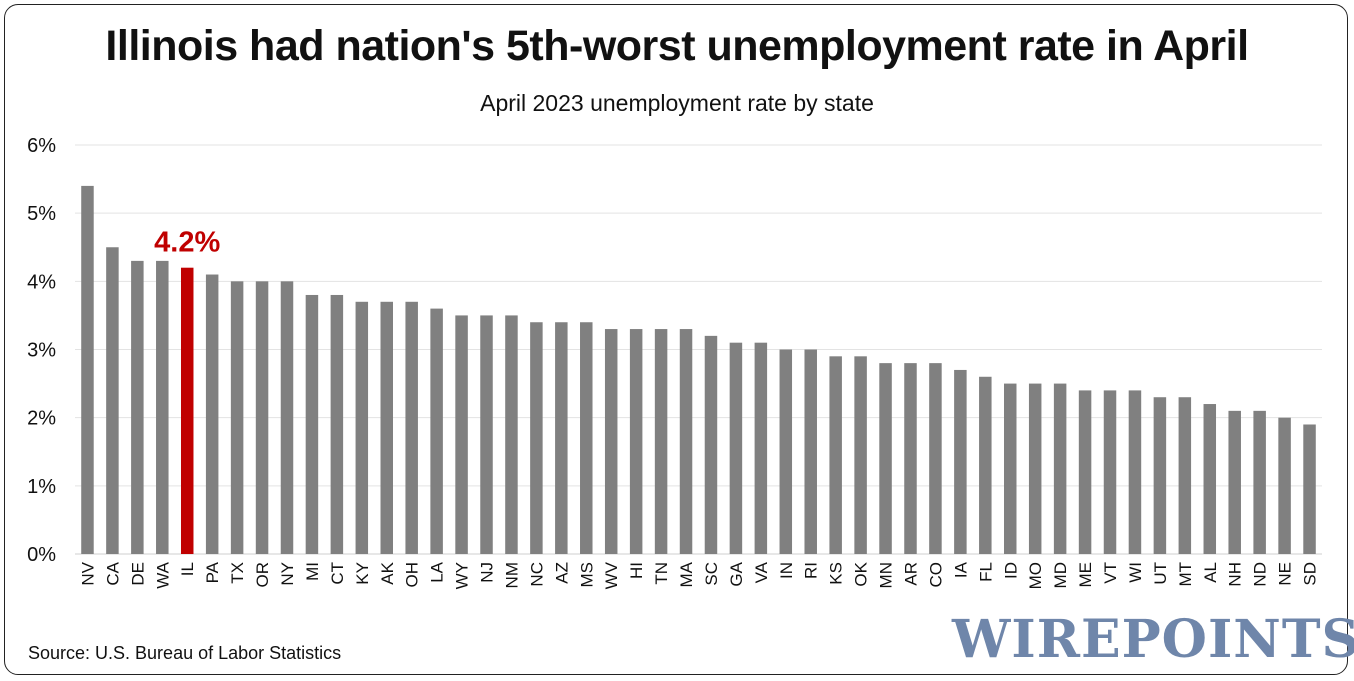 The height and width of the screenshot is (681, 1354). Describe the element at coordinates (636, 441) in the screenshot. I see `bar-hi` at that location.